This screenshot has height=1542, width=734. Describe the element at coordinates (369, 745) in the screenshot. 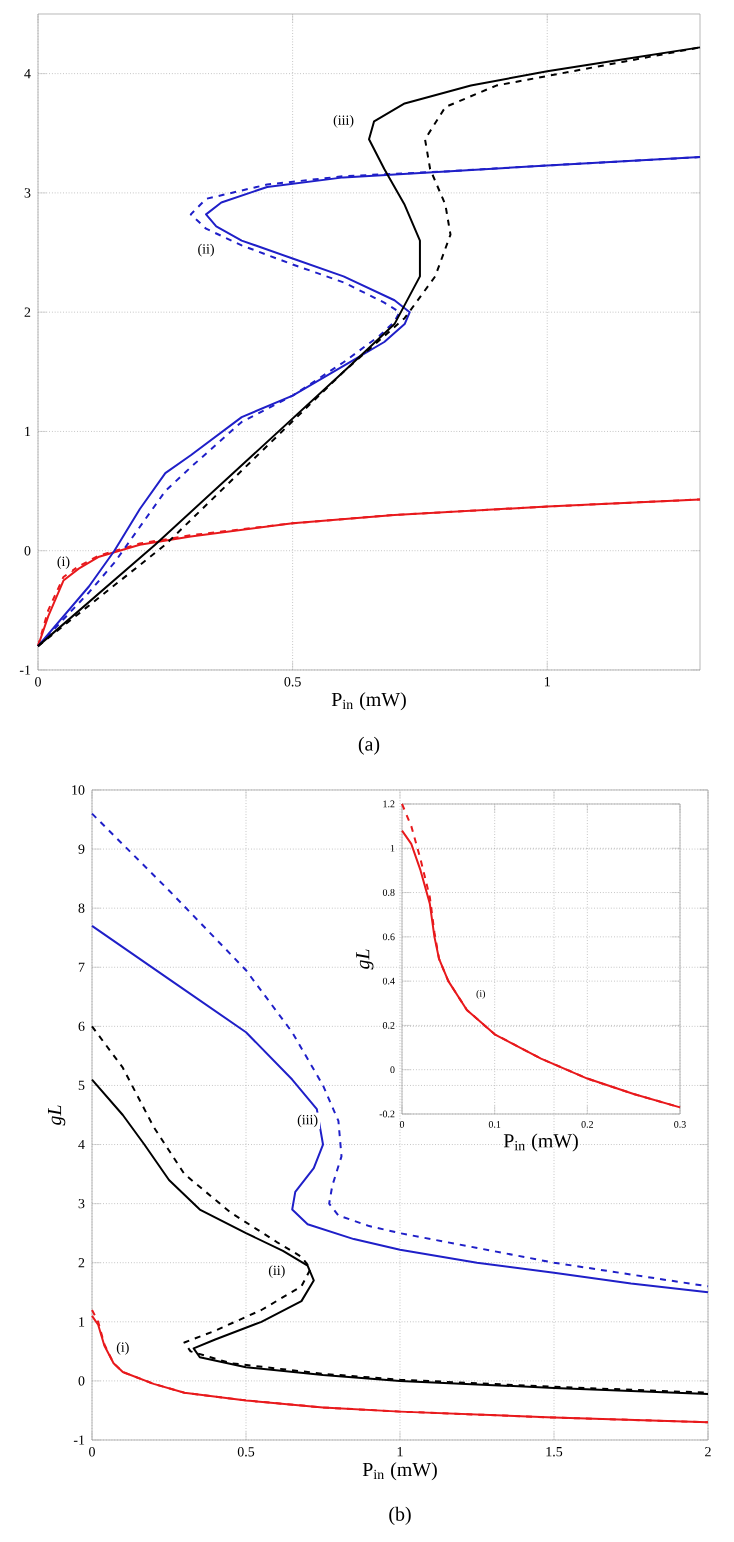

I see `text: (a)` at that location.